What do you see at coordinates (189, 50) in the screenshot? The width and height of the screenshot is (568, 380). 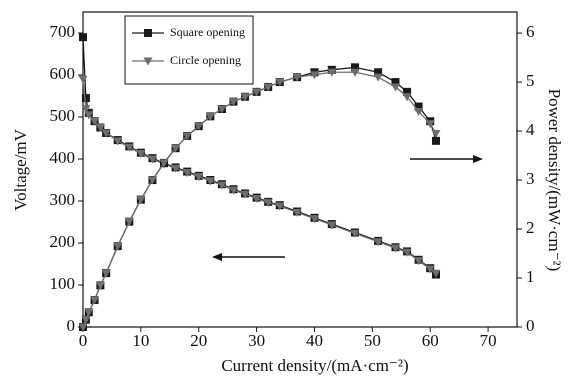 I see `legend-box` at bounding box center [189, 50].